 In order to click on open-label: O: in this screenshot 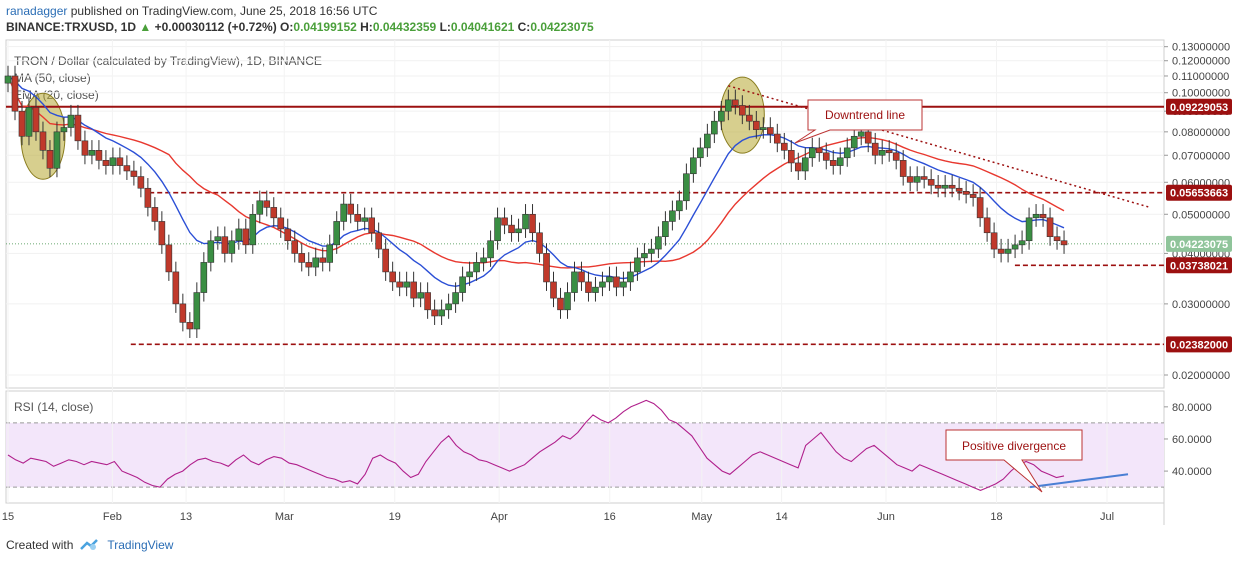, I will do `click(287, 27)`.